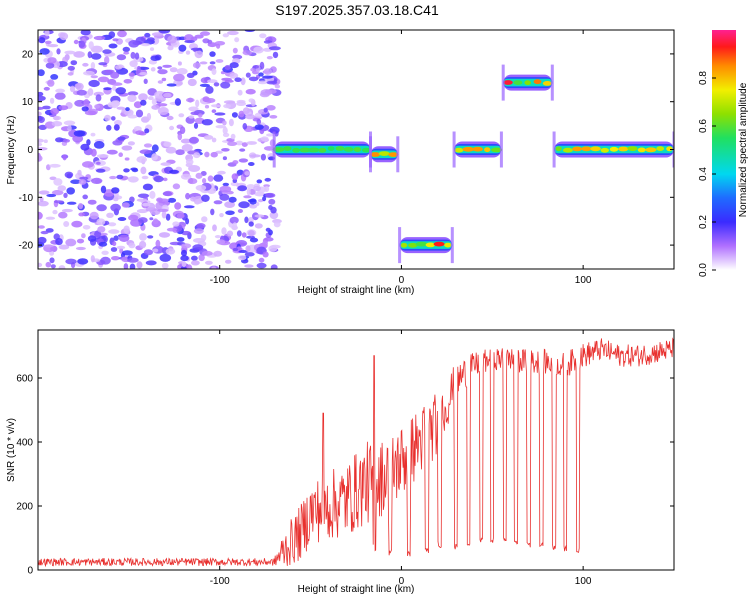 This screenshot has height=600, width=750. Describe the element at coordinates (220, 581) in the screenshot. I see `x-tick-label: -100` at that location.